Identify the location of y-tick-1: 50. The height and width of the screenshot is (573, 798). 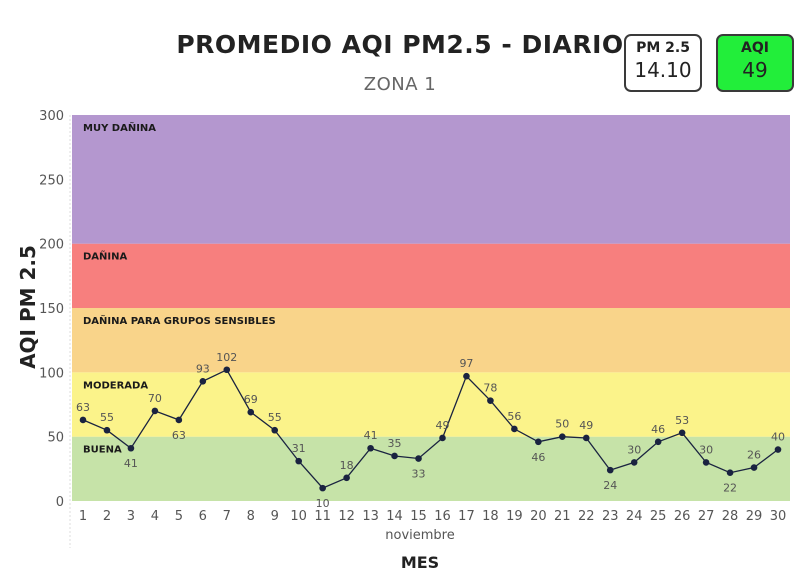
(55, 438).